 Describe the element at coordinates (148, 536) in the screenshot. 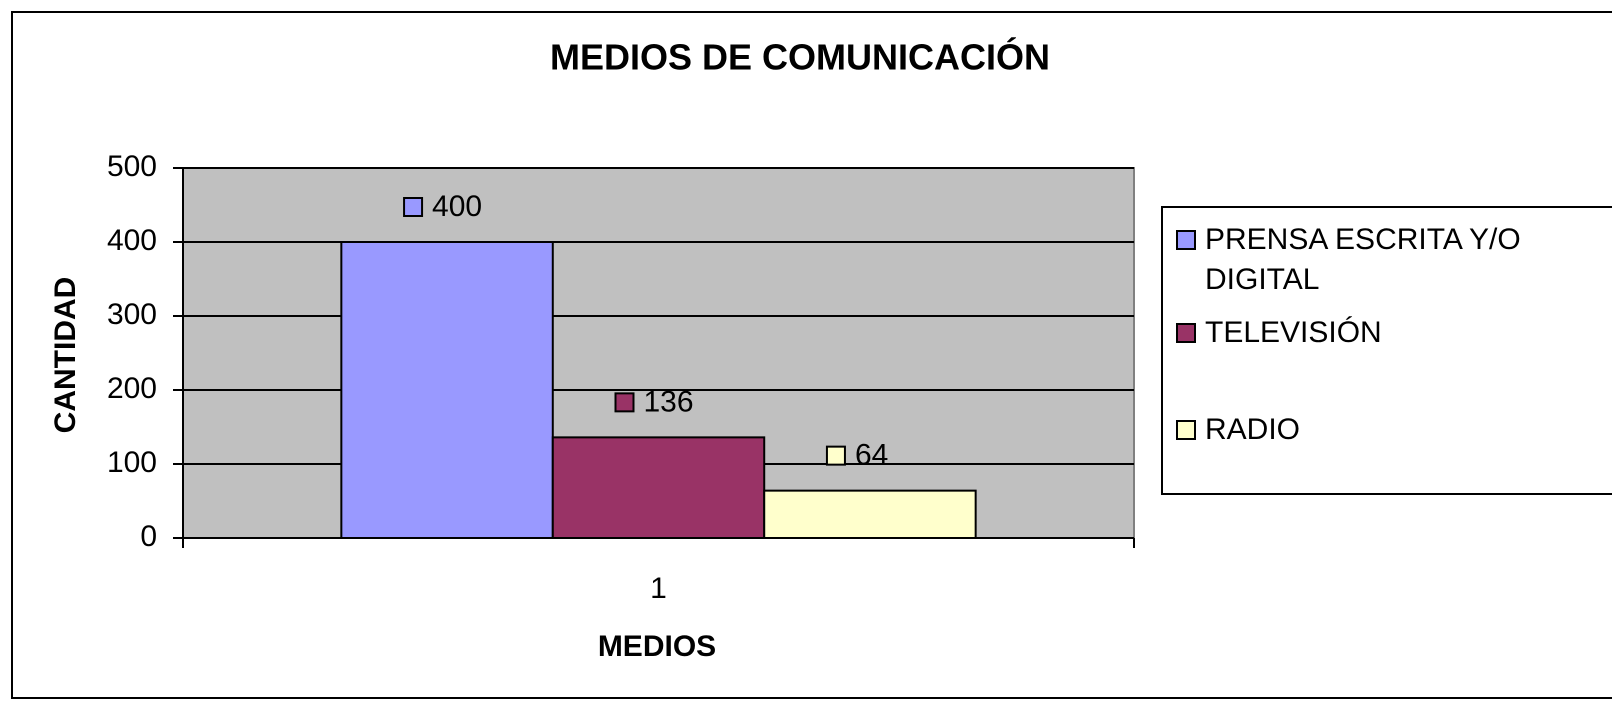

I see `y-tick-label: 0` at that location.